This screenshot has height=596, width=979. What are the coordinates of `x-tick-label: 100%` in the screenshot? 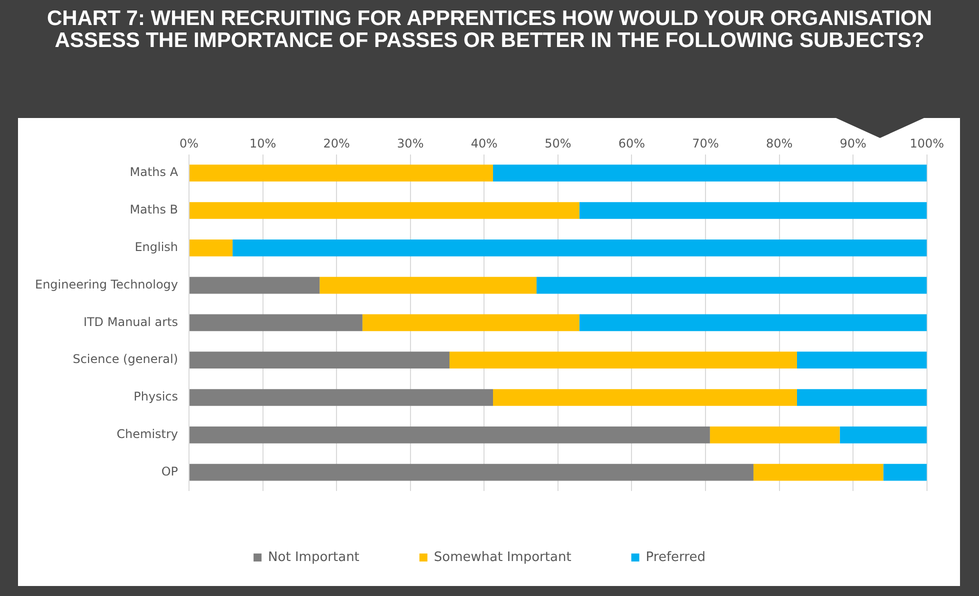 It's located at (927, 143).